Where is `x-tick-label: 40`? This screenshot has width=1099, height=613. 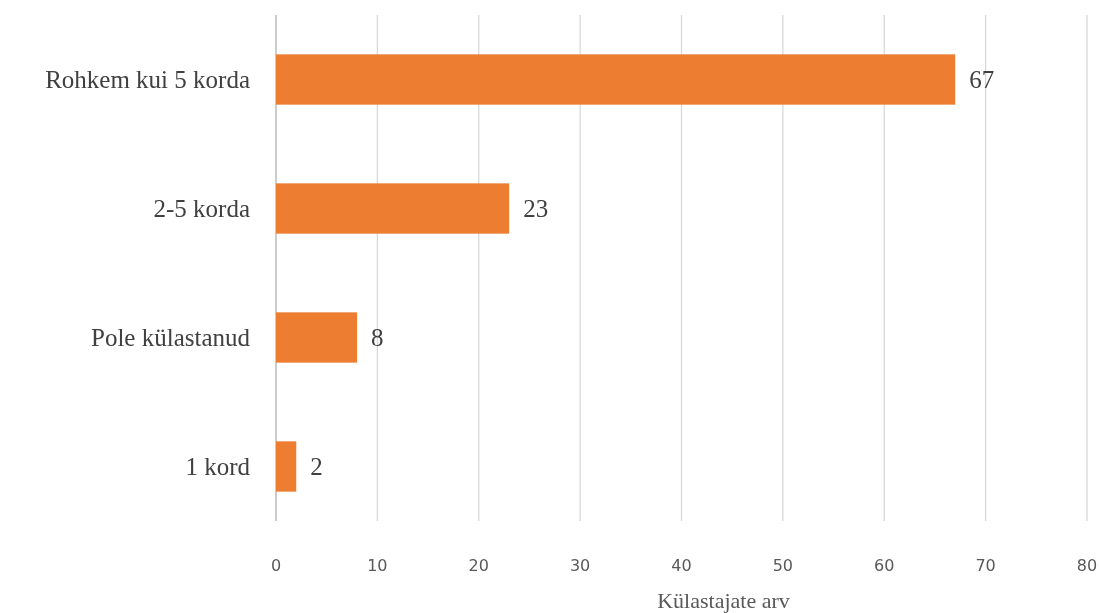 x-tick-label: 40 is located at coordinates (681, 565).